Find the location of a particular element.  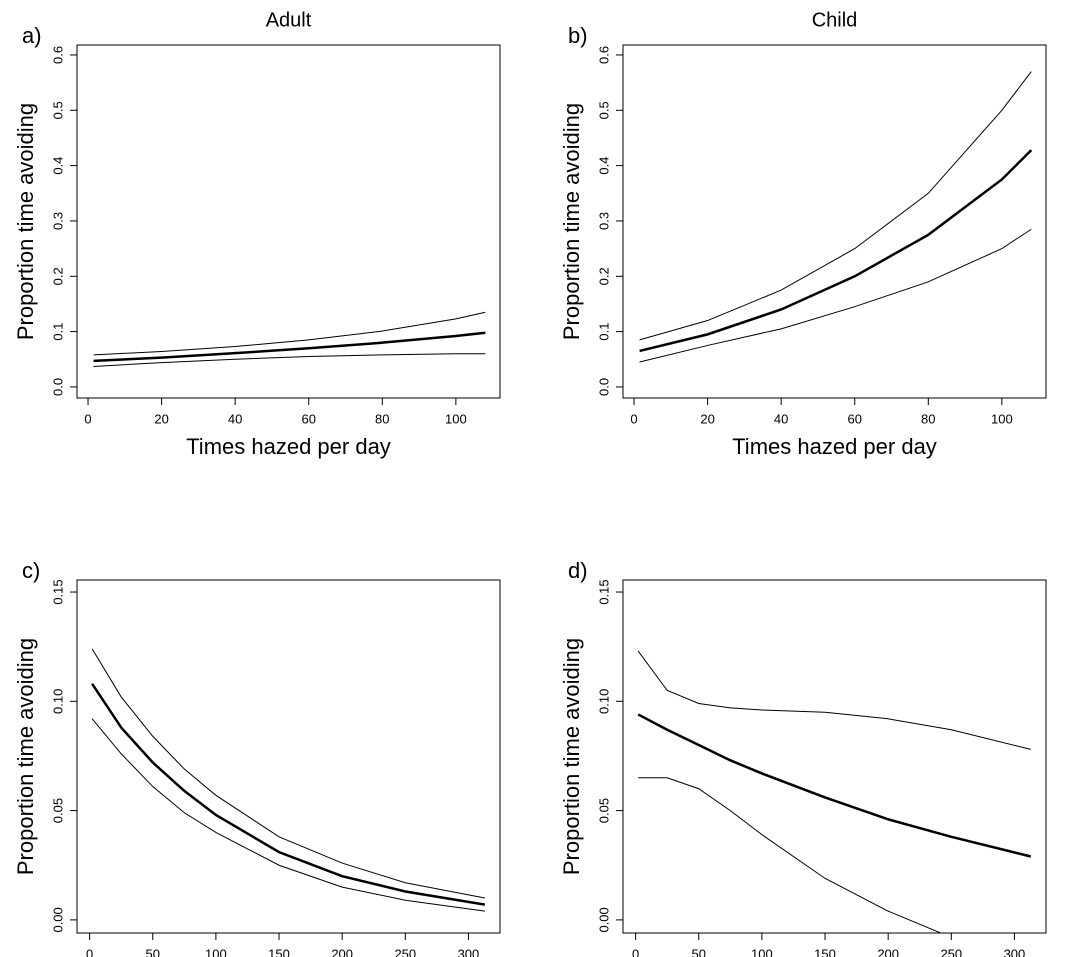

panel-label: c) is located at coordinates (31, 570).